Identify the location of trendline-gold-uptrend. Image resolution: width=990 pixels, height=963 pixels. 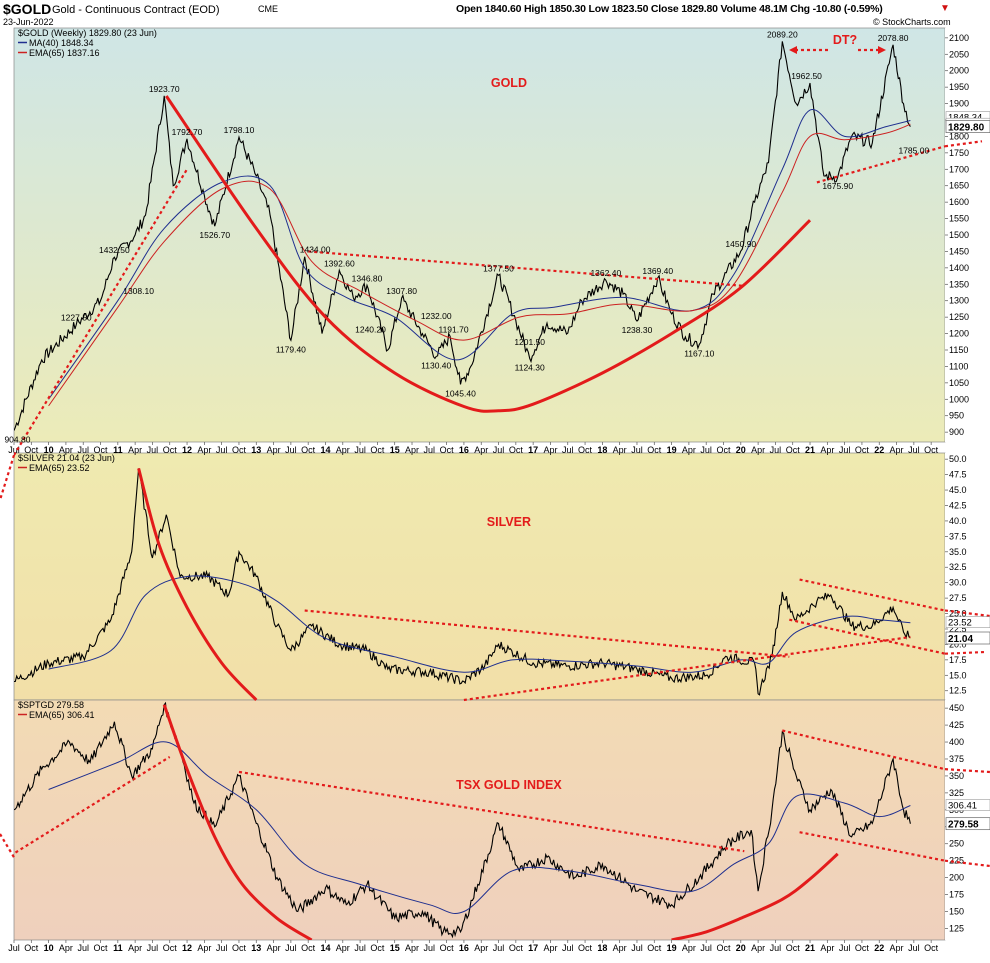
(101, 312).